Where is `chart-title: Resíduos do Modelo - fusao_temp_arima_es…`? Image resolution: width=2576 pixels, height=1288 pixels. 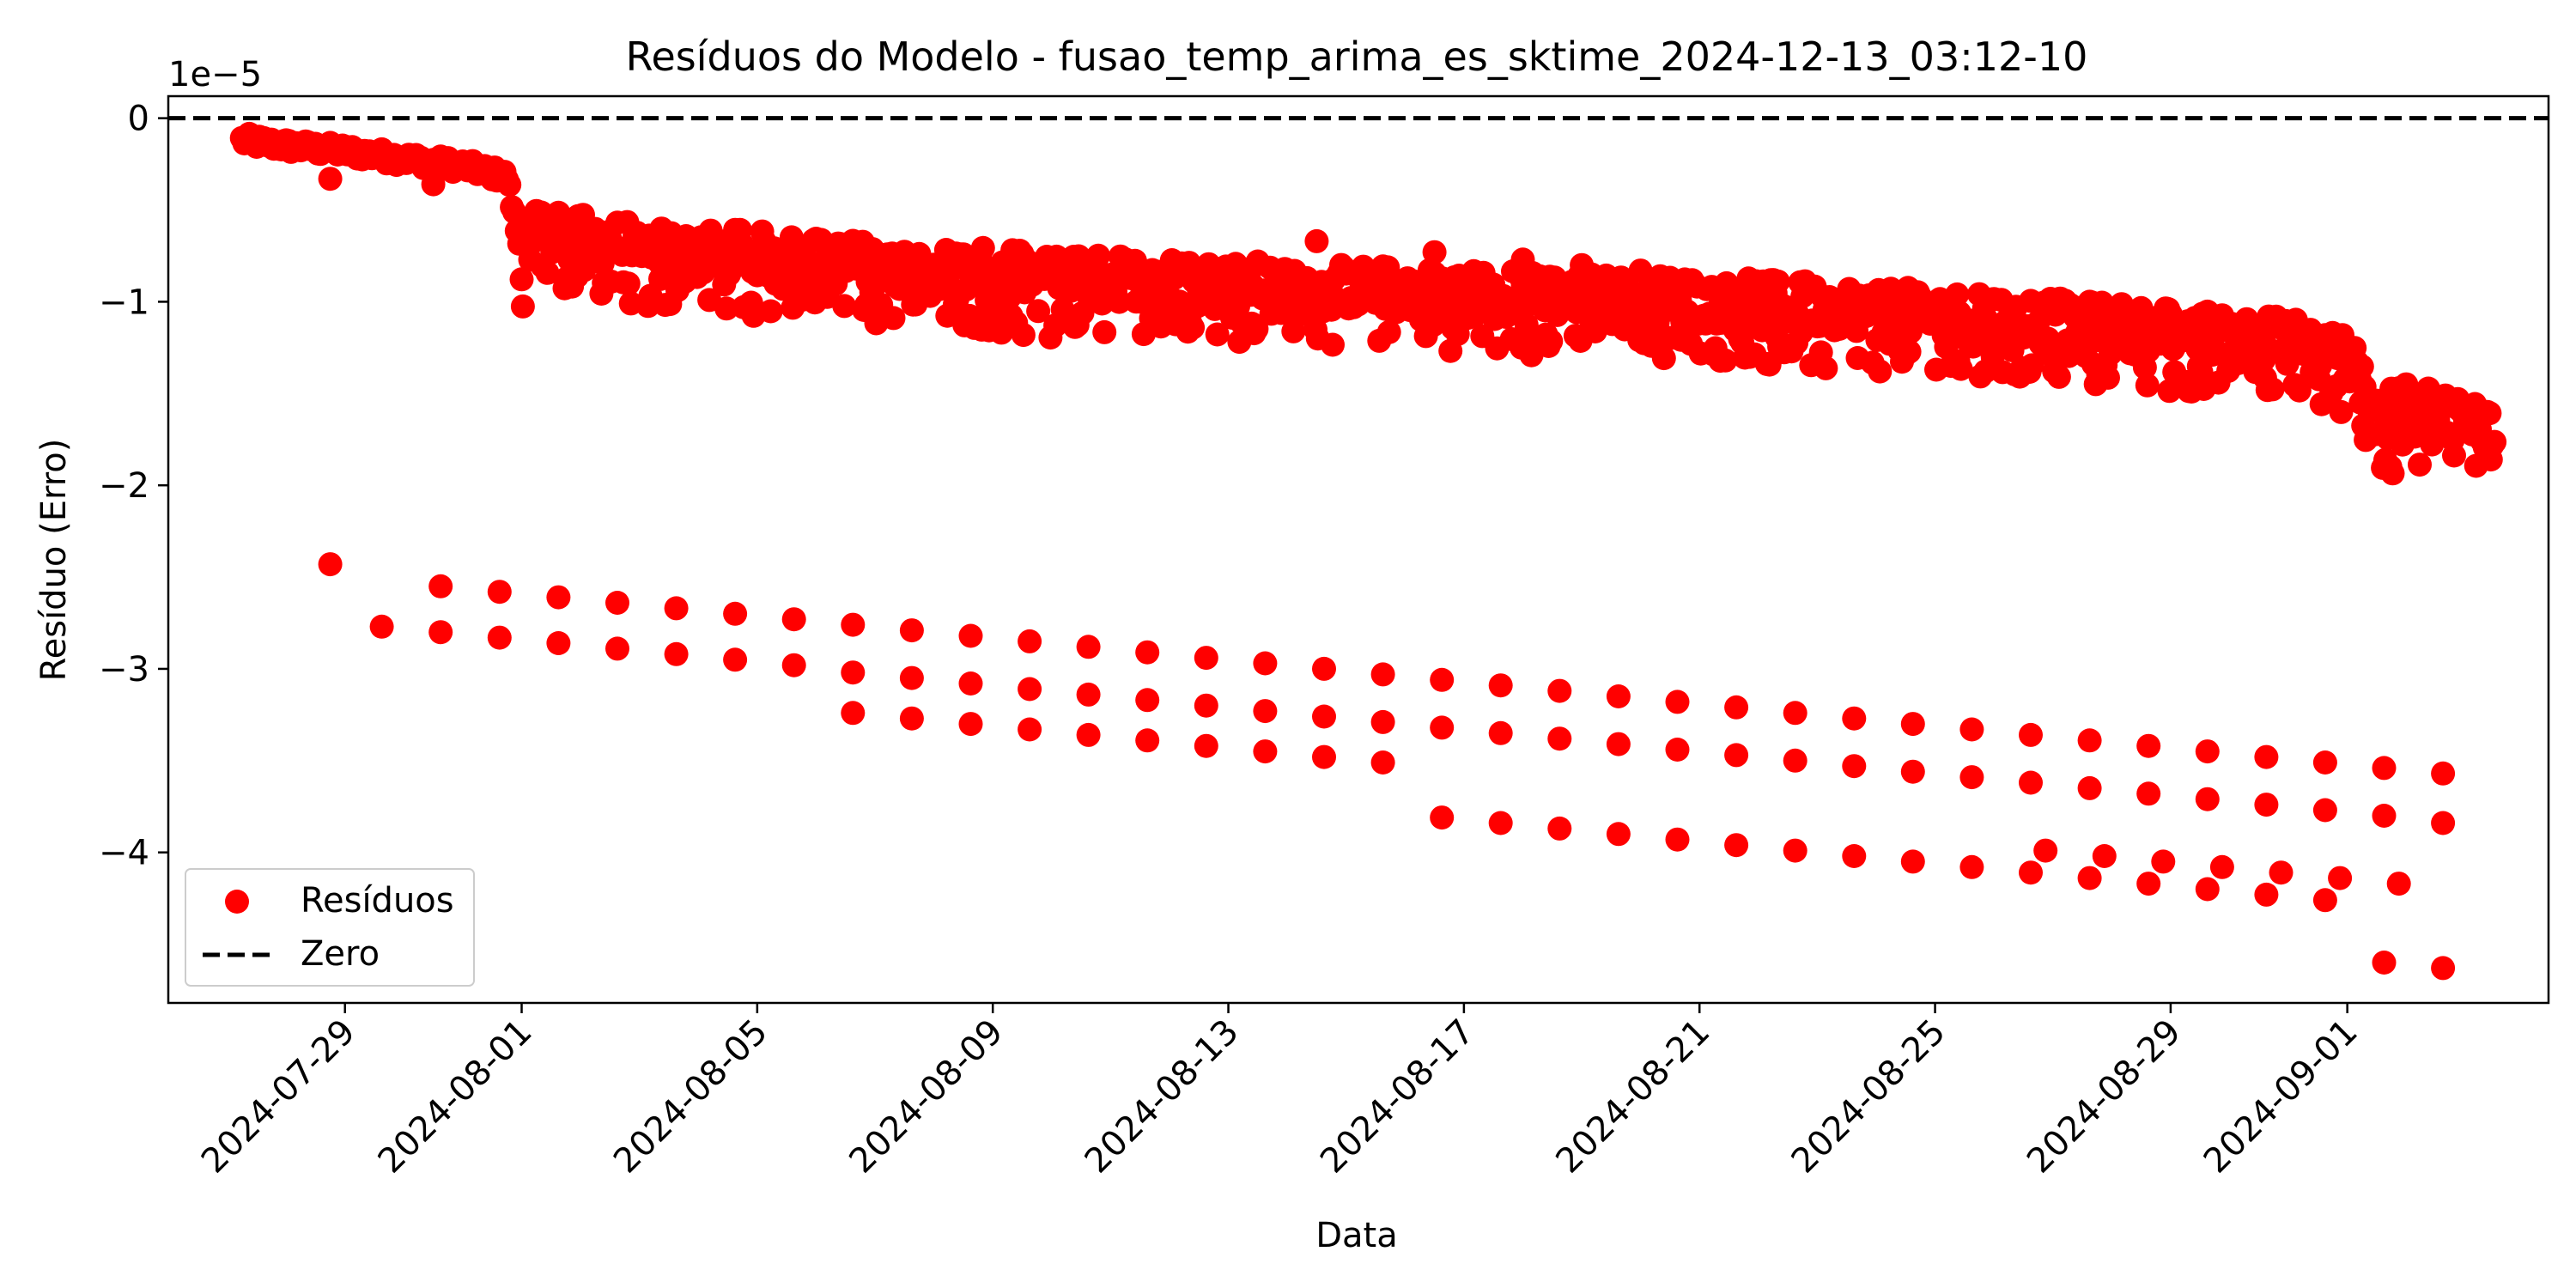
chart-title: Resíduos do Modelo - fusao_temp_arima_es… is located at coordinates (1357, 56).